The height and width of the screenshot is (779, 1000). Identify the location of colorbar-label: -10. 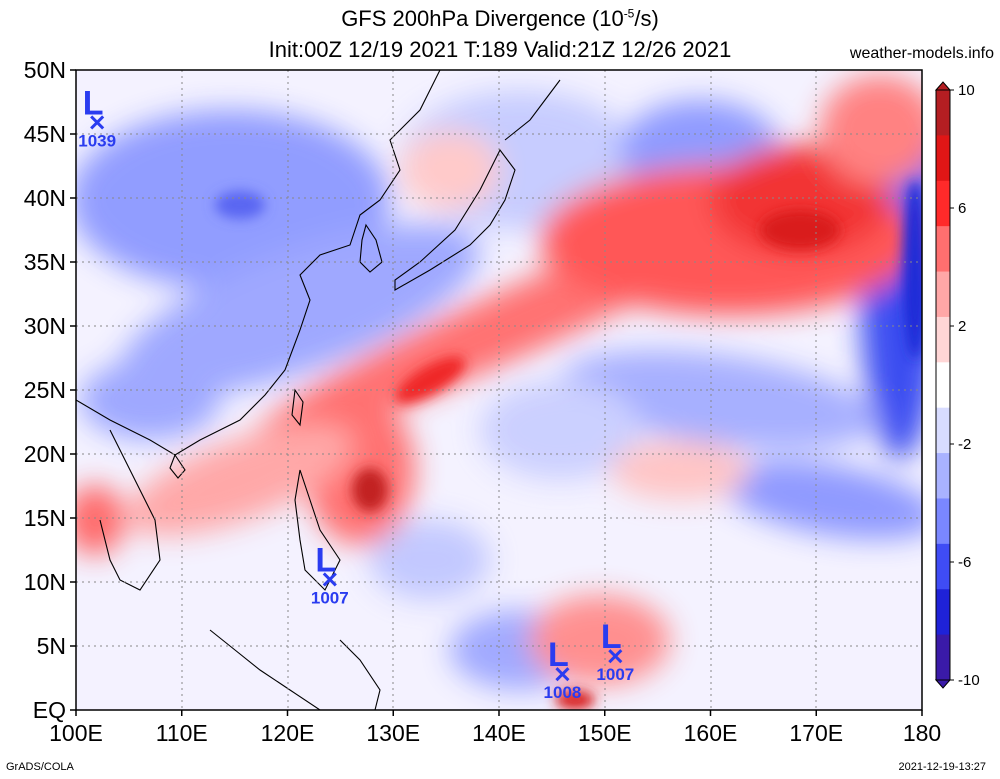
(969, 680).